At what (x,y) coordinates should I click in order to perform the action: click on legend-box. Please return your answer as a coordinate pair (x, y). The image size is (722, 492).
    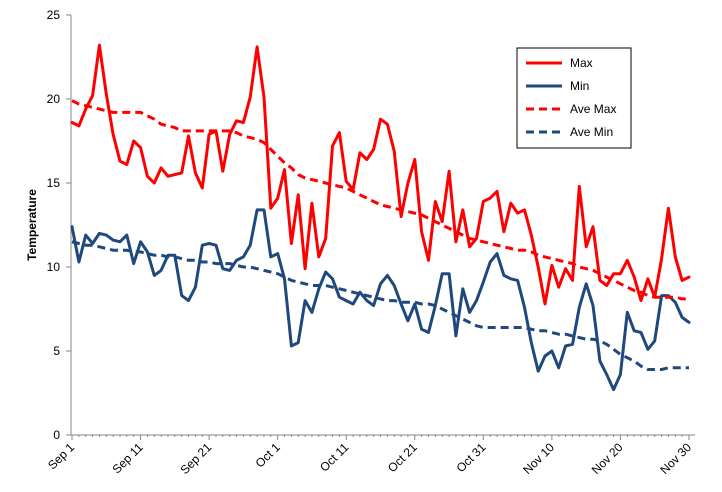
    Looking at the image, I should click on (574, 98).